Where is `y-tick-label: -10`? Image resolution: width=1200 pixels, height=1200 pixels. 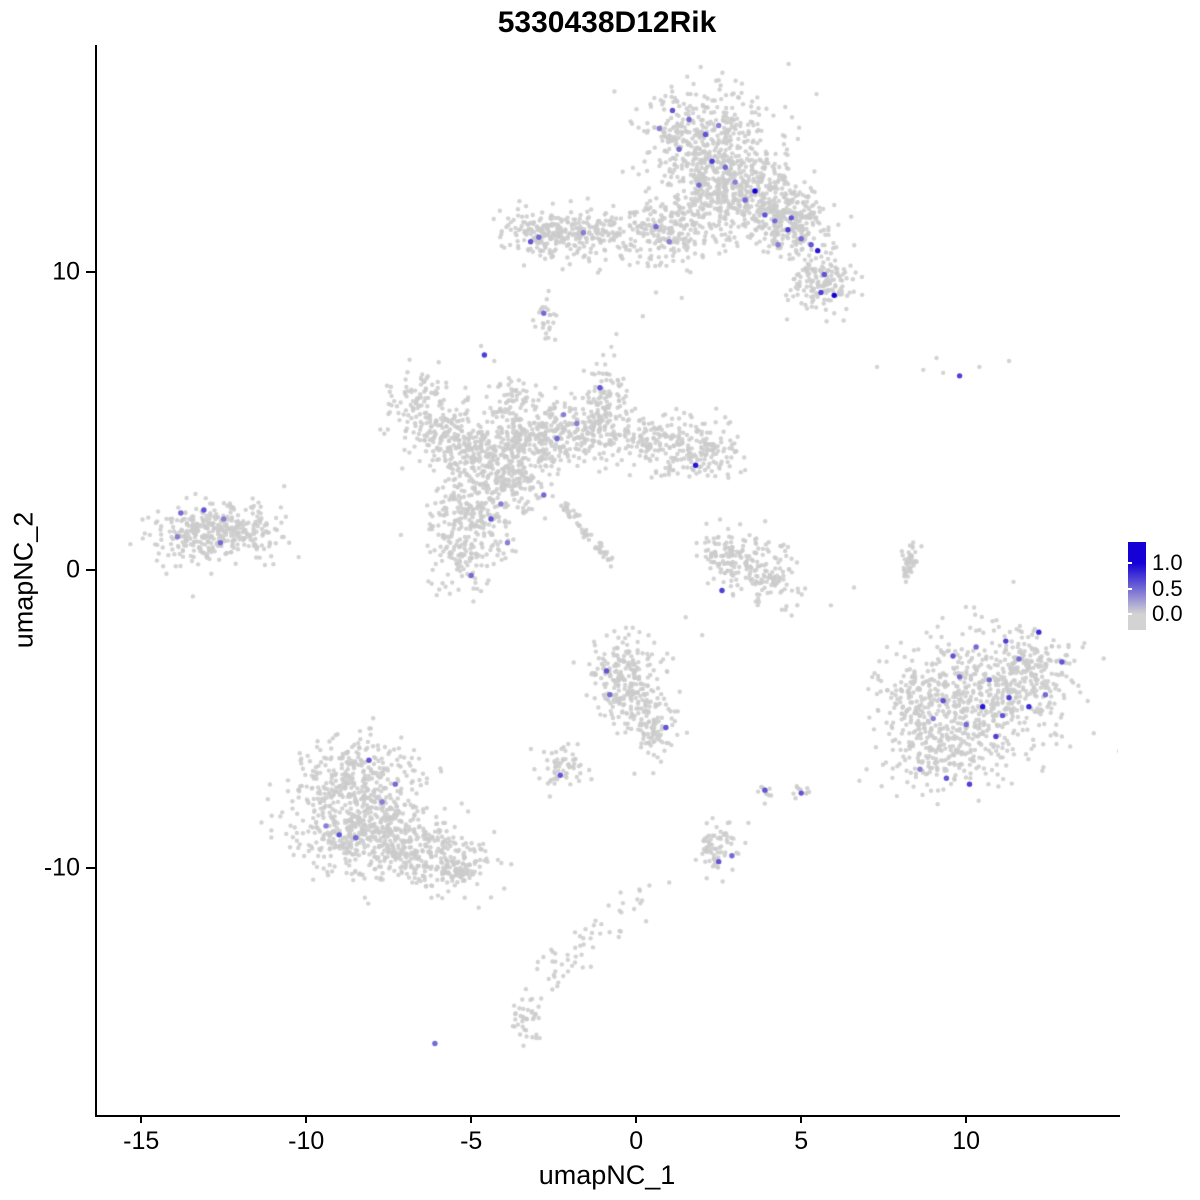 y-tick-label: -10 is located at coordinates (61, 867).